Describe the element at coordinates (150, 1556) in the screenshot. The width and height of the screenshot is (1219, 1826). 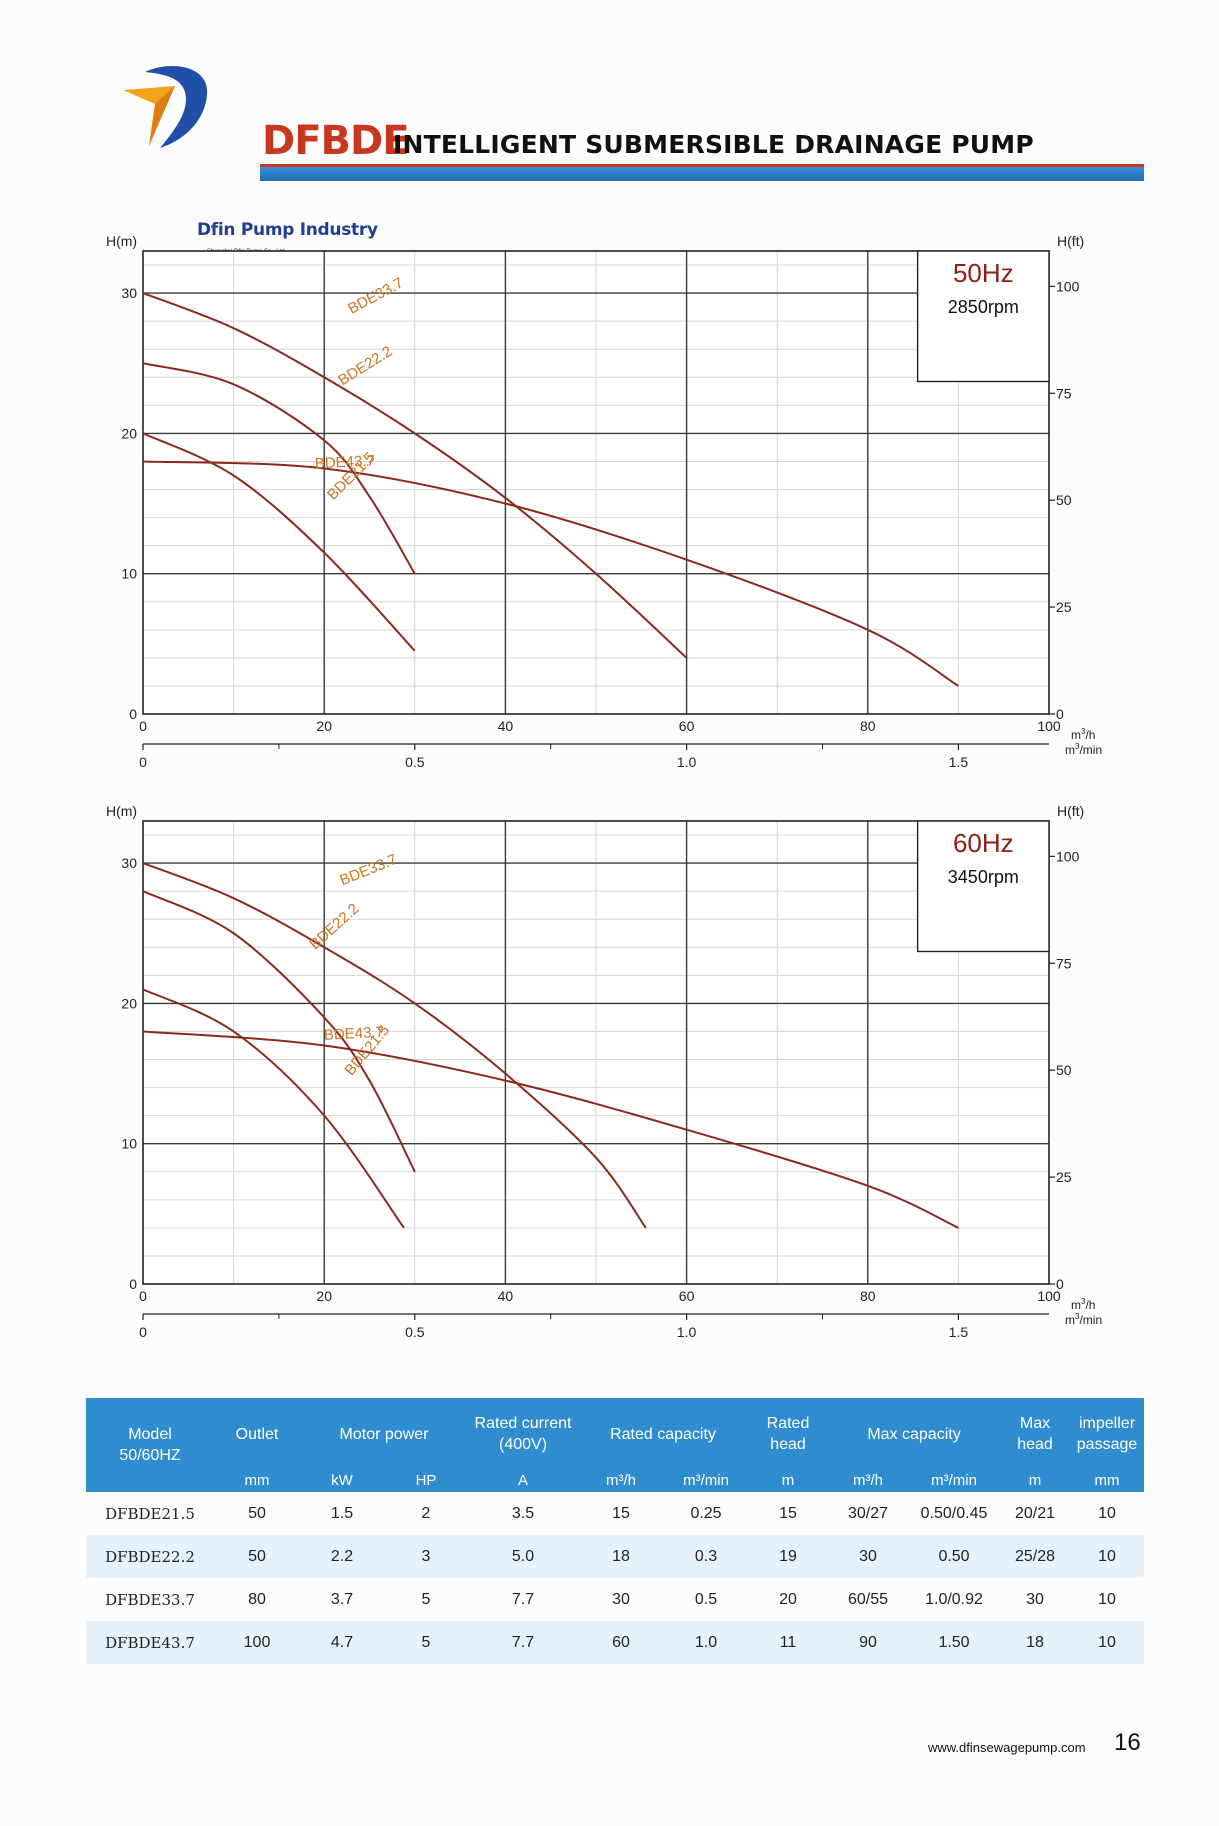
I see `table-cell: DFBDE22.2` at that location.